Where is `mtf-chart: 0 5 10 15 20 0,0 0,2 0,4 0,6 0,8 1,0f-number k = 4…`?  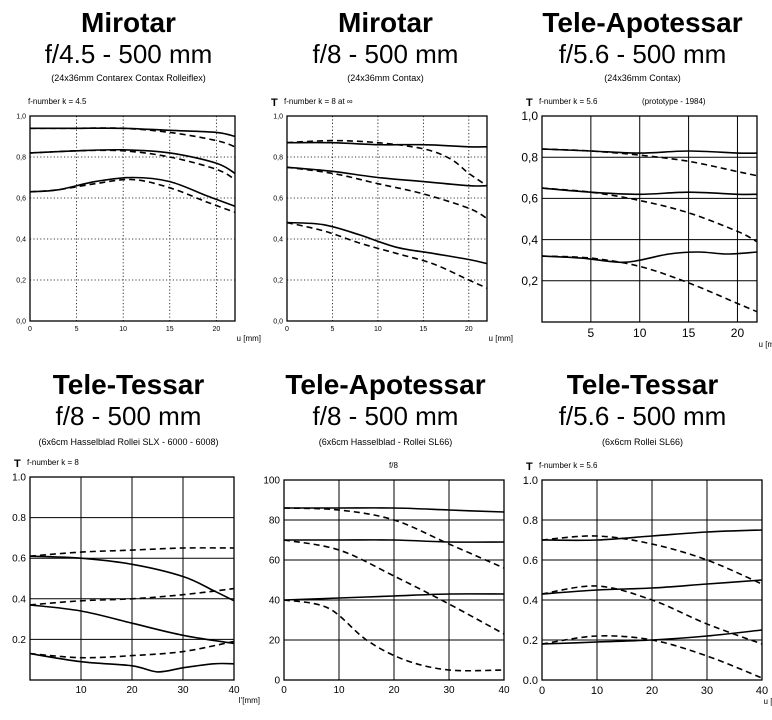
mtf-chart: 0 5 10 15 20 0,0 0,2 0,4 0,6 0,8 1,0f-number k = 4… is located at coordinates (138, 220).